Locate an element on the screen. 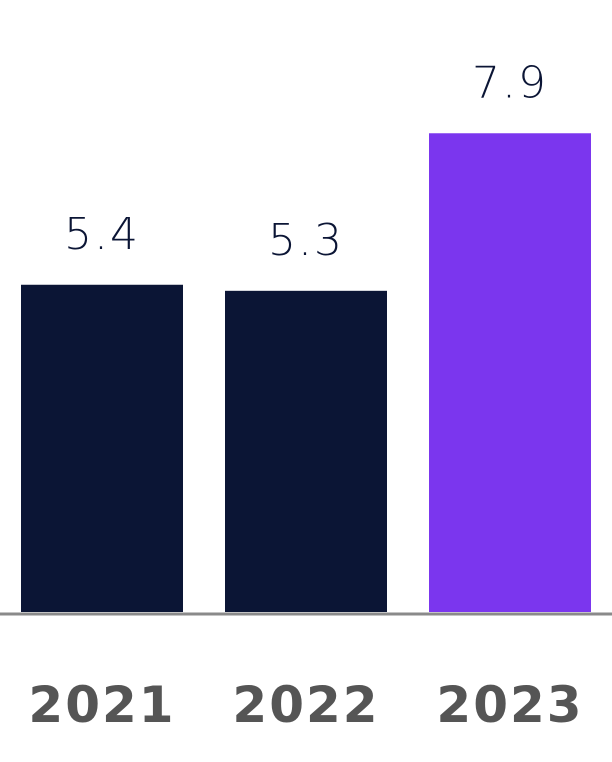  x-tick-label: 2022 is located at coordinates (305, 705).